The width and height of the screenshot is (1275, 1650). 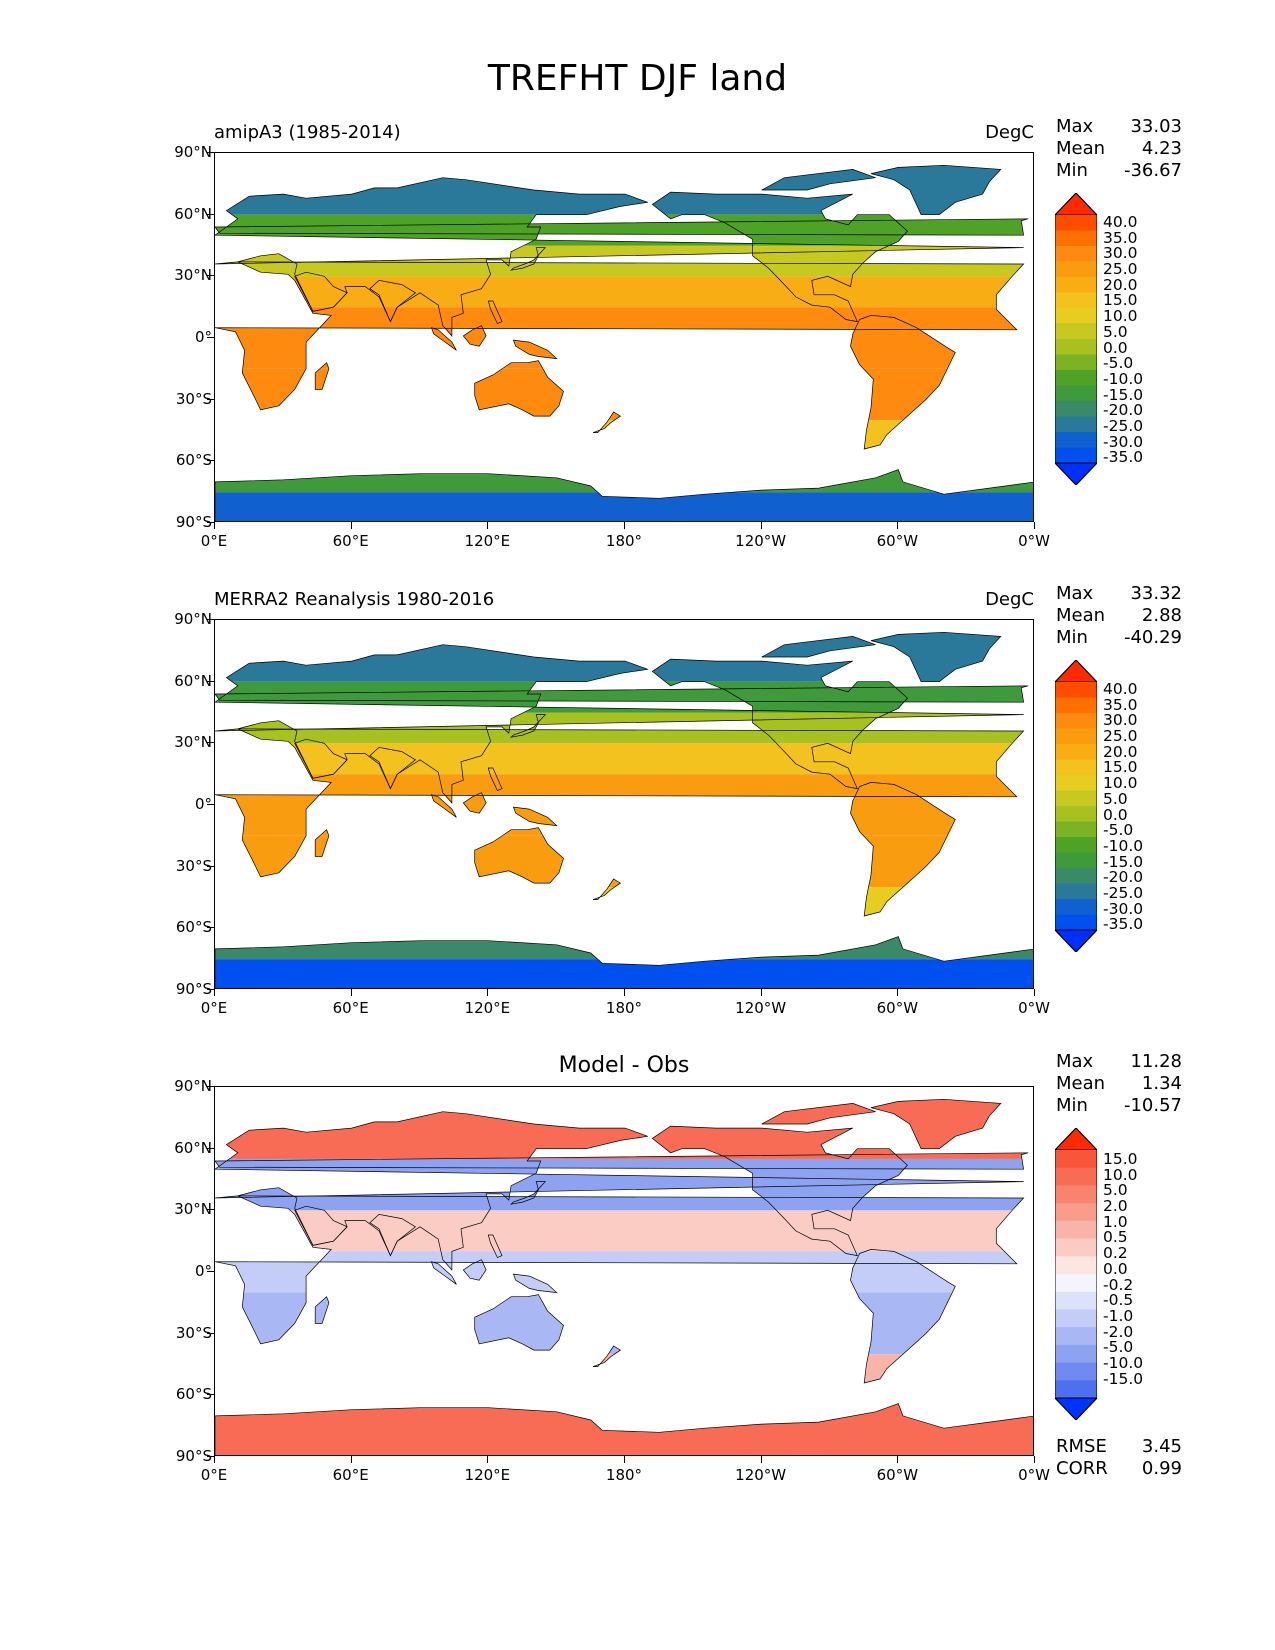 I want to click on stats-reference: Max 33.32 Mean 2.88 Min -40.29, so click(x=1119, y=616).